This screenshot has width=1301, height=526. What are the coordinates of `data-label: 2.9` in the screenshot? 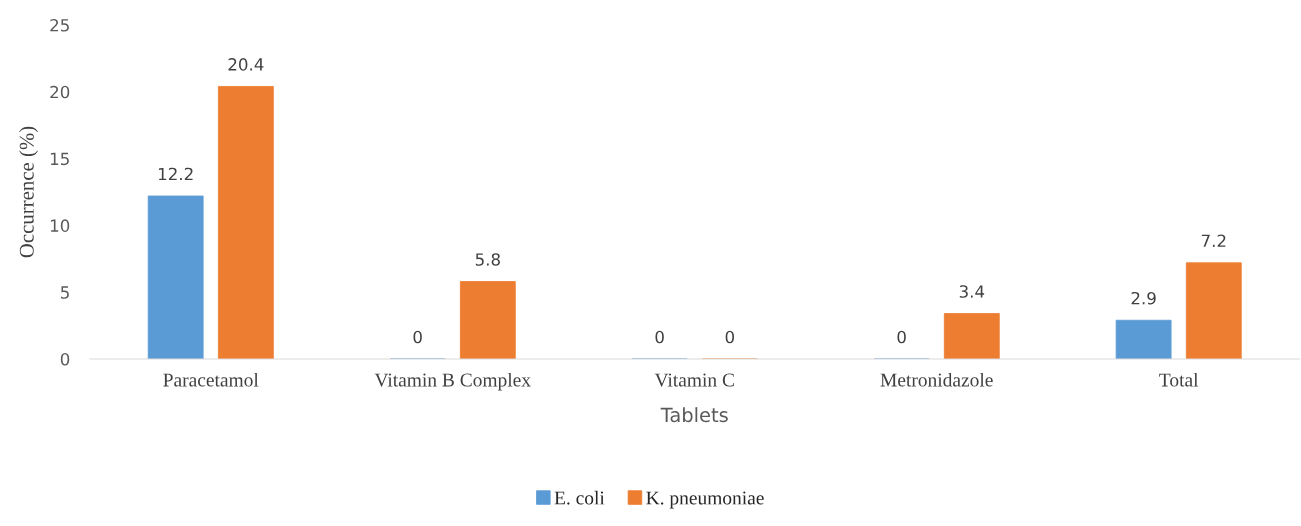 It's located at (1143, 298).